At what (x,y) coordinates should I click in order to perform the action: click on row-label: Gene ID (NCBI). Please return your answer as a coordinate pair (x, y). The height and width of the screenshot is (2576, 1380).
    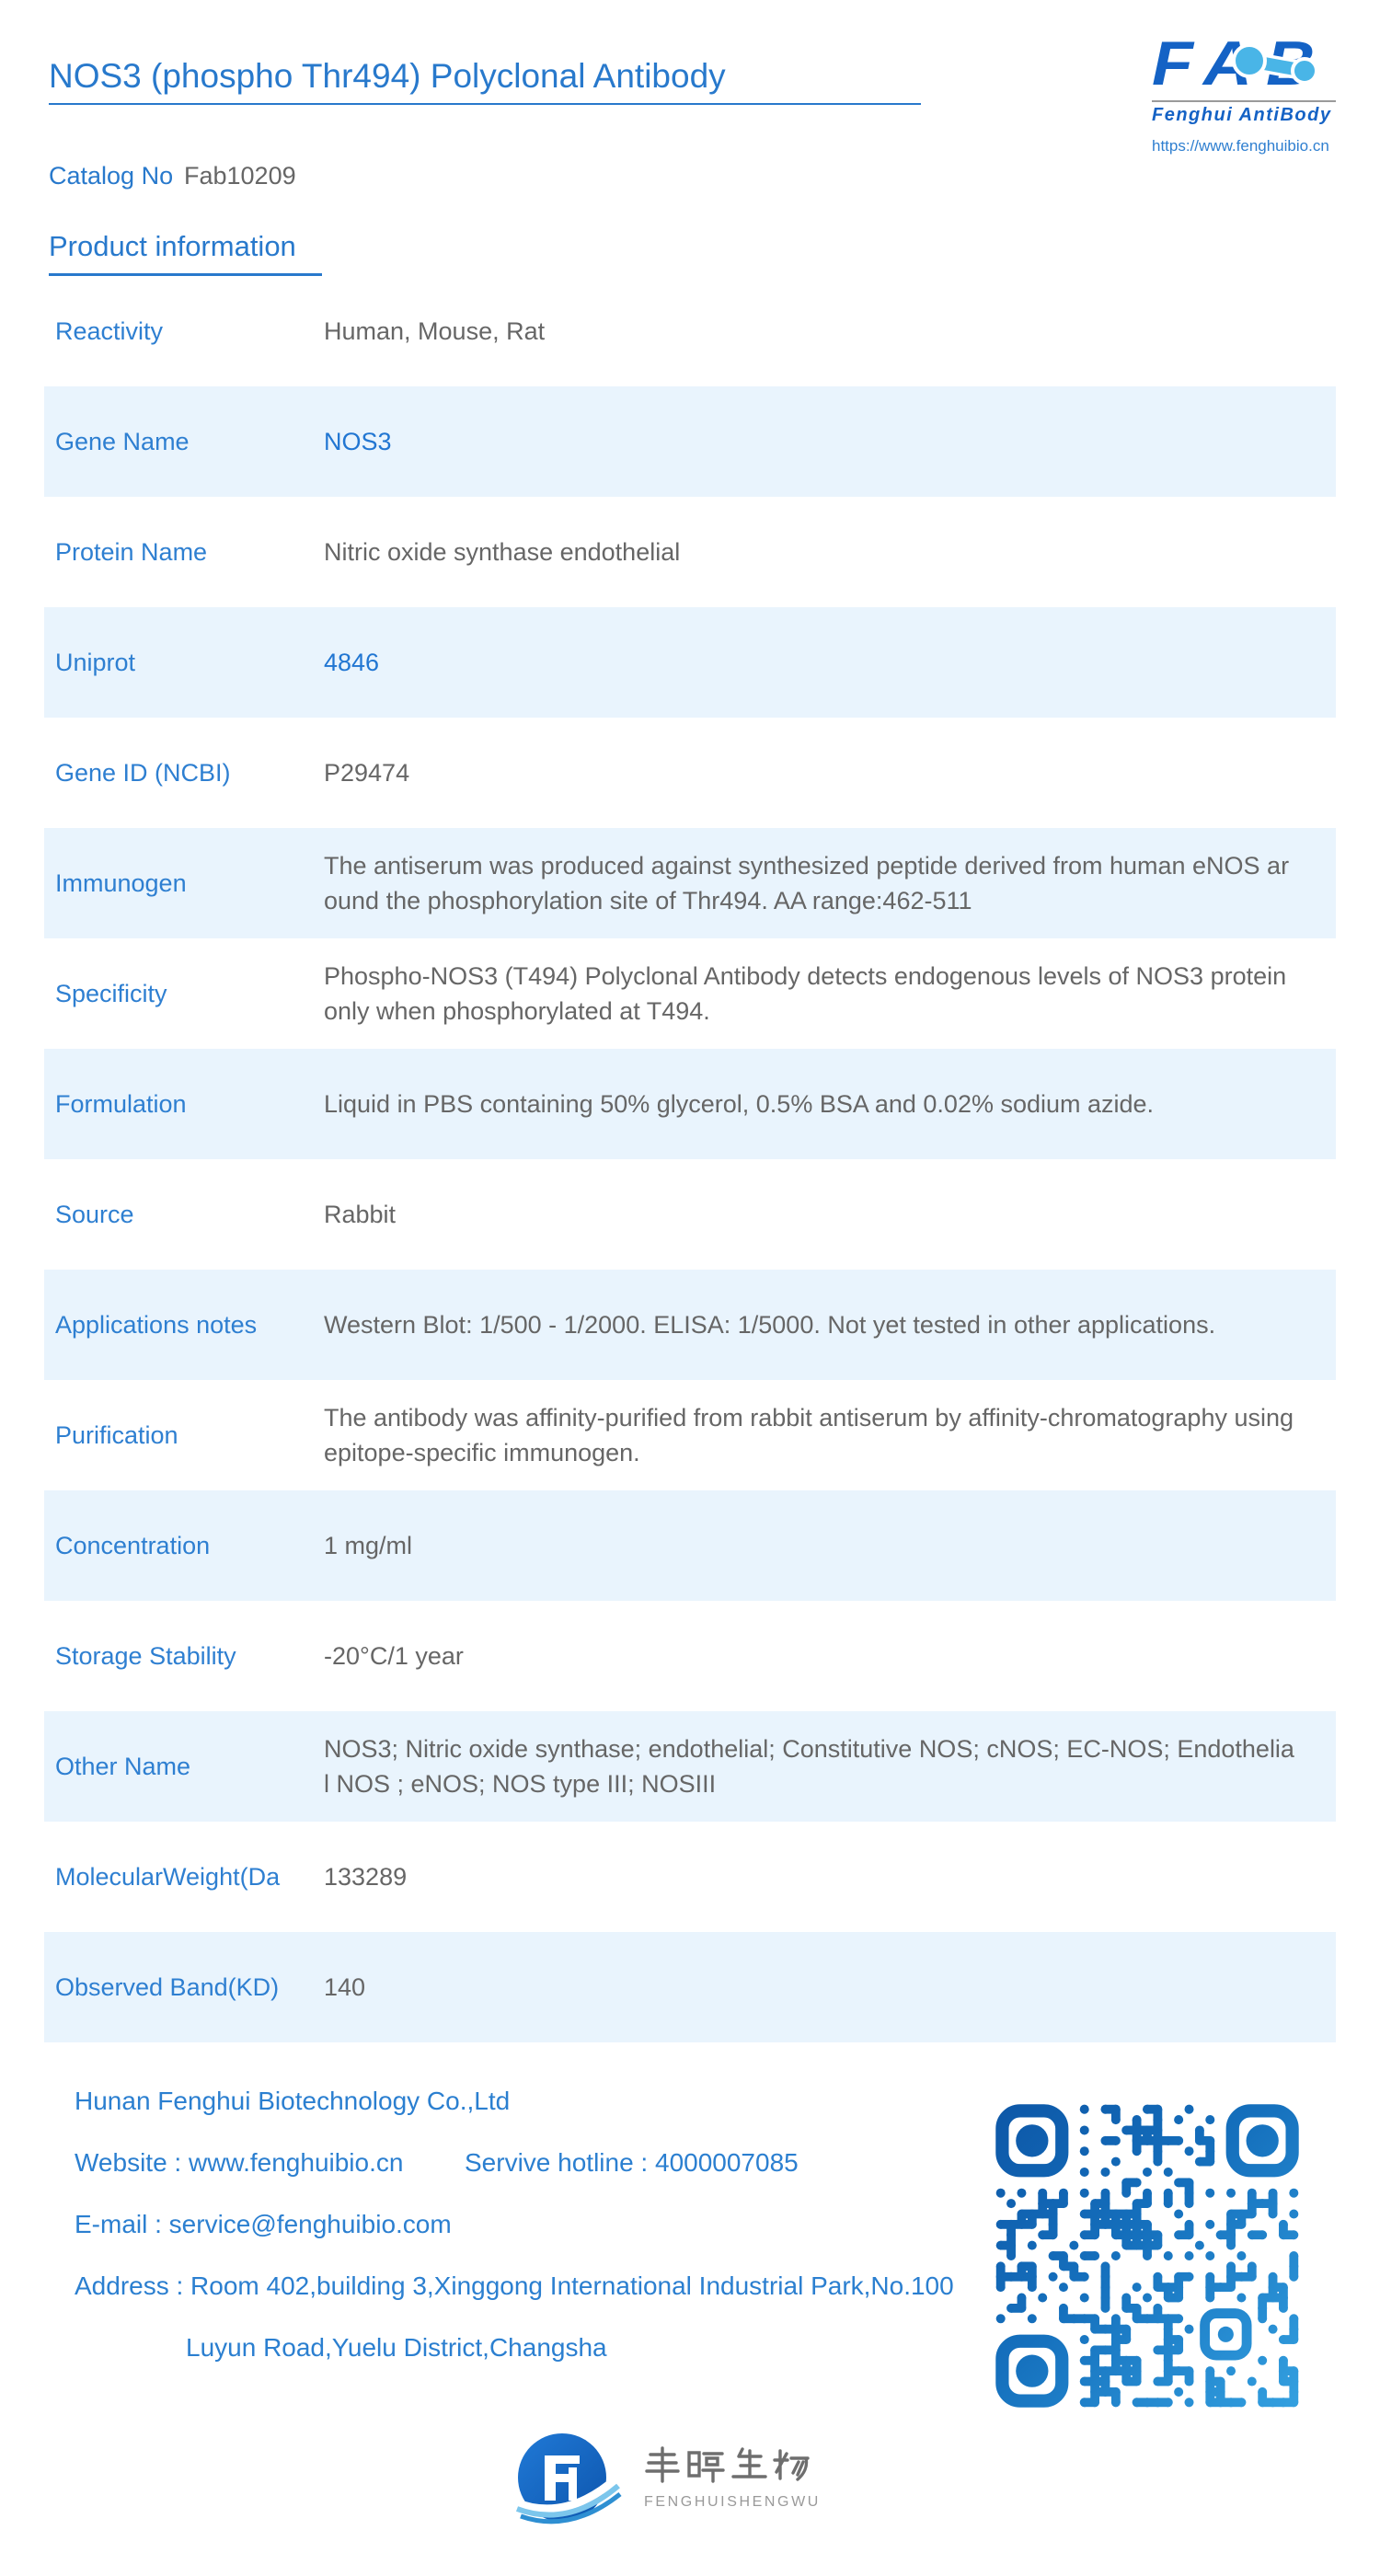
    Looking at the image, I should click on (143, 772).